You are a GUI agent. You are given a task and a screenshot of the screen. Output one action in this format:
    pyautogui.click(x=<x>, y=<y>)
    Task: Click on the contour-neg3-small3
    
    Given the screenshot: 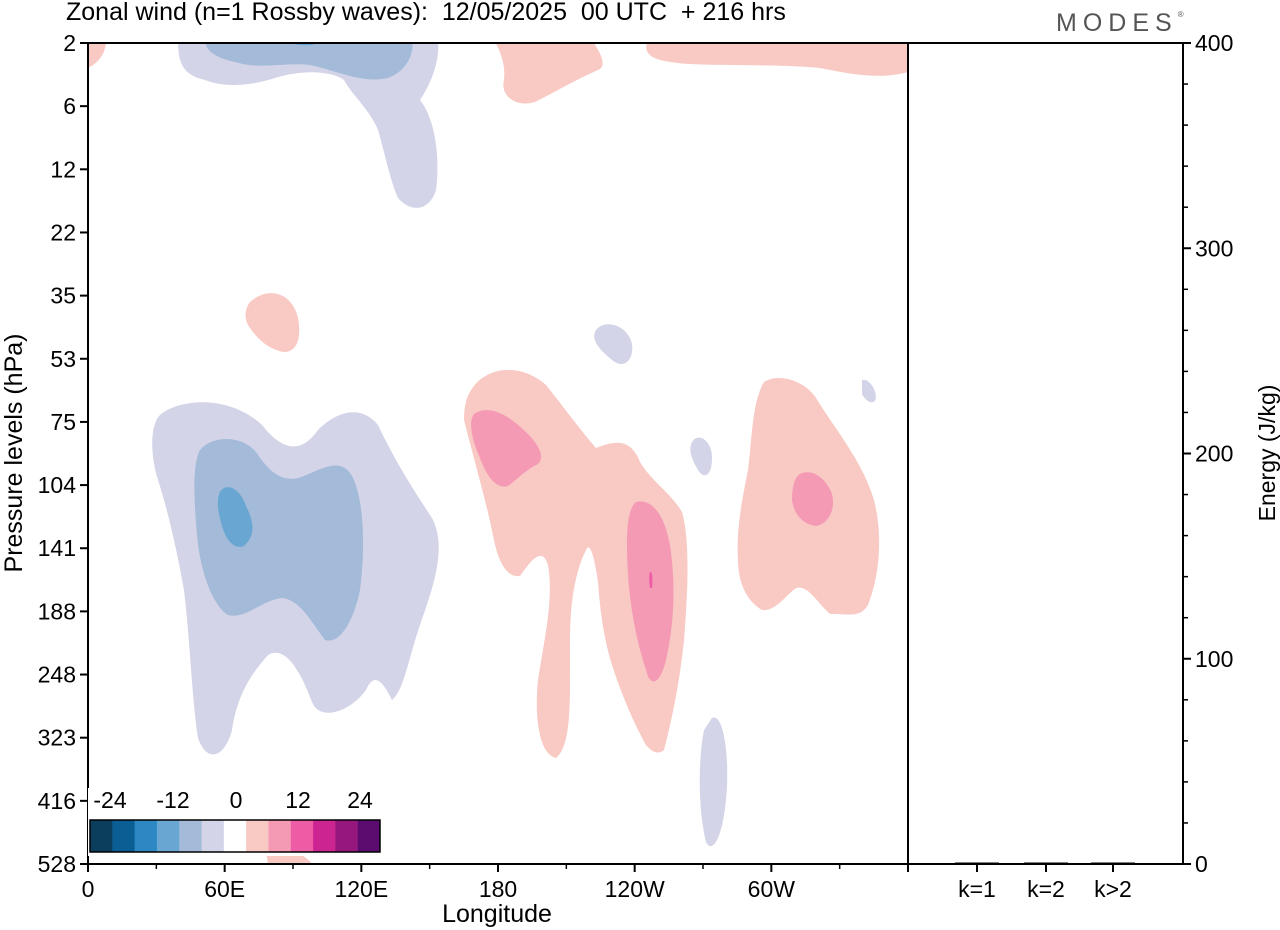 What is the action you would take?
    pyautogui.click(x=869, y=391)
    